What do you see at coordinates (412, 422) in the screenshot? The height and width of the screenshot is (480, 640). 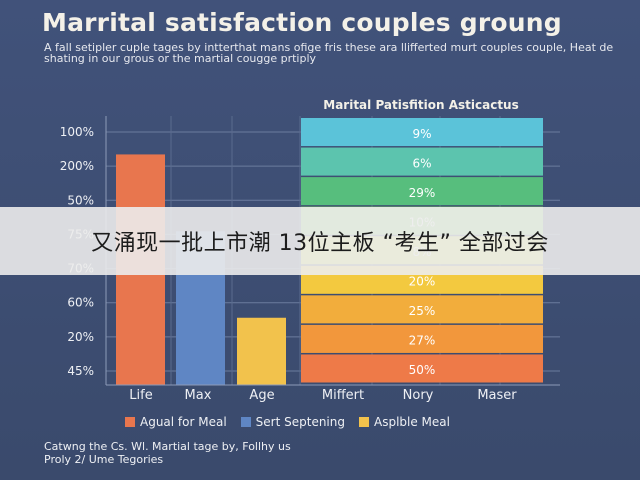 I see `legend-label: Asplble Meal` at bounding box center [412, 422].